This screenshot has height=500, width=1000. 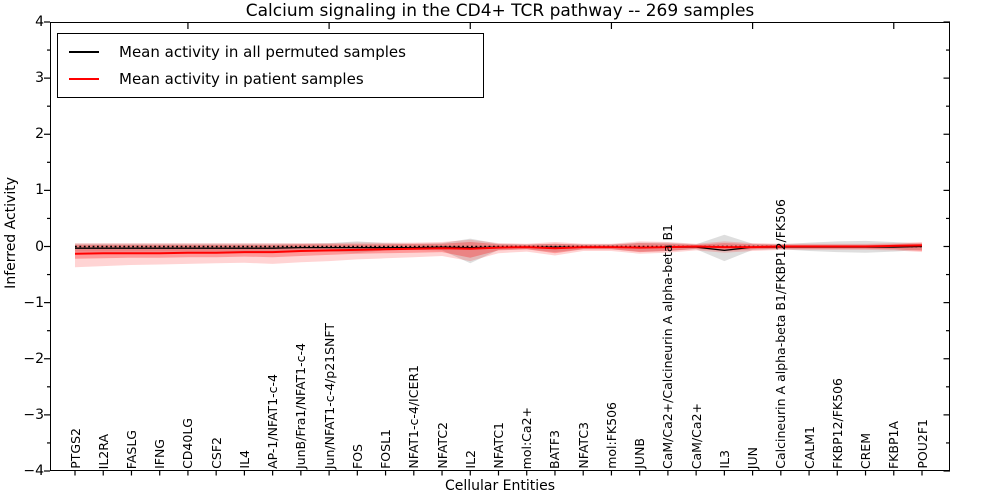 What do you see at coordinates (696, 435) in the screenshot?
I see `x-tick-label: CaM/Ca2+` at bounding box center [696, 435].